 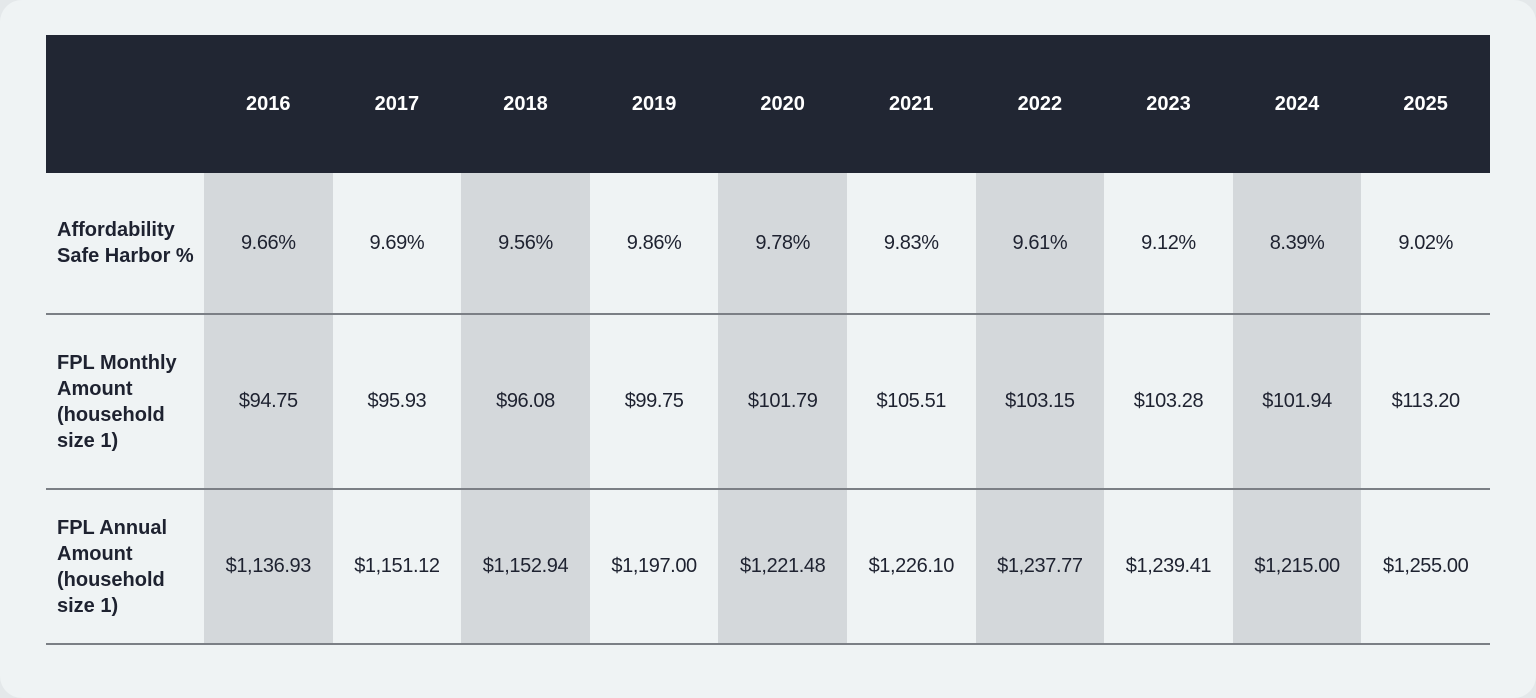 I want to click on year-header-2025: 2025, so click(x=1425, y=104).